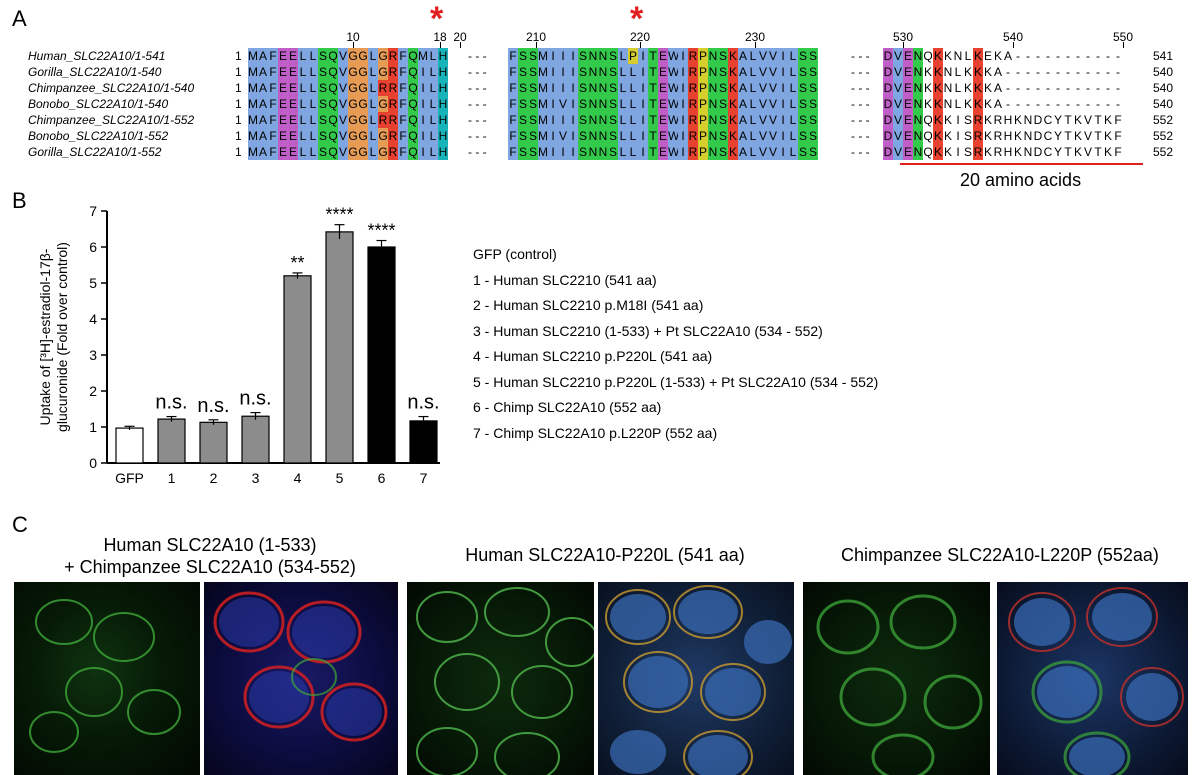  Describe the element at coordinates (567, 407) in the screenshot. I see `legend-entry: 6 - Chimp SLC22A10 (552 aa)` at that location.